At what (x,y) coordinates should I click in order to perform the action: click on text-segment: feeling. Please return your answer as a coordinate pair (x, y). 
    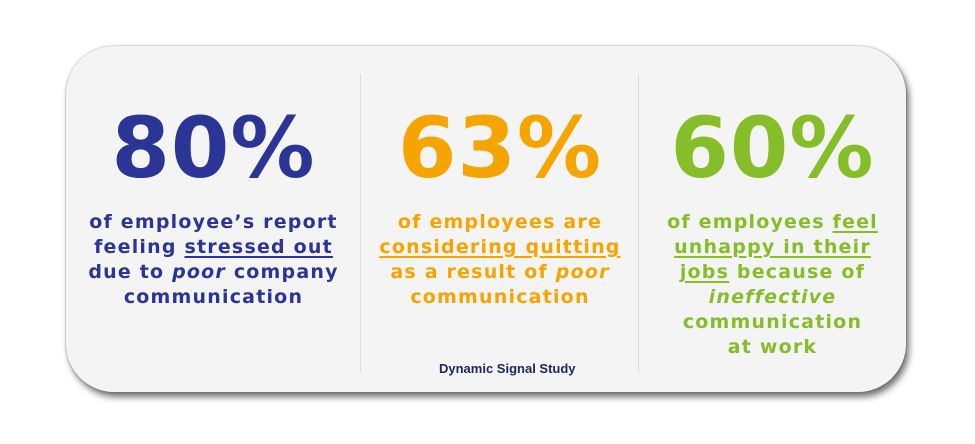
    Looking at the image, I should click on (139, 247).